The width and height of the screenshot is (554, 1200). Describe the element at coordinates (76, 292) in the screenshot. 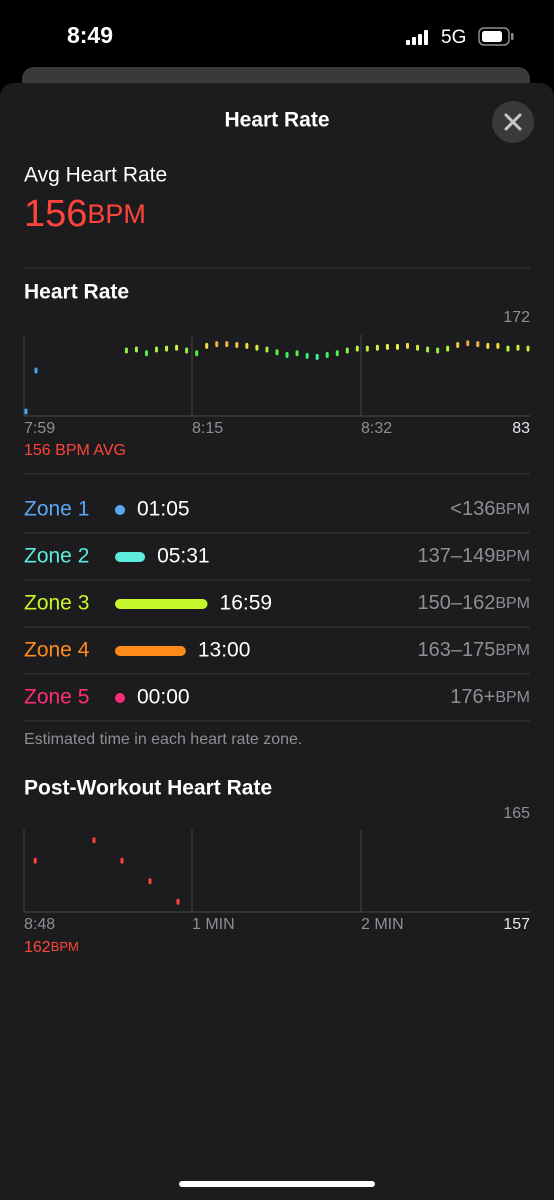

I see `section-title: Heart Rate` at that location.